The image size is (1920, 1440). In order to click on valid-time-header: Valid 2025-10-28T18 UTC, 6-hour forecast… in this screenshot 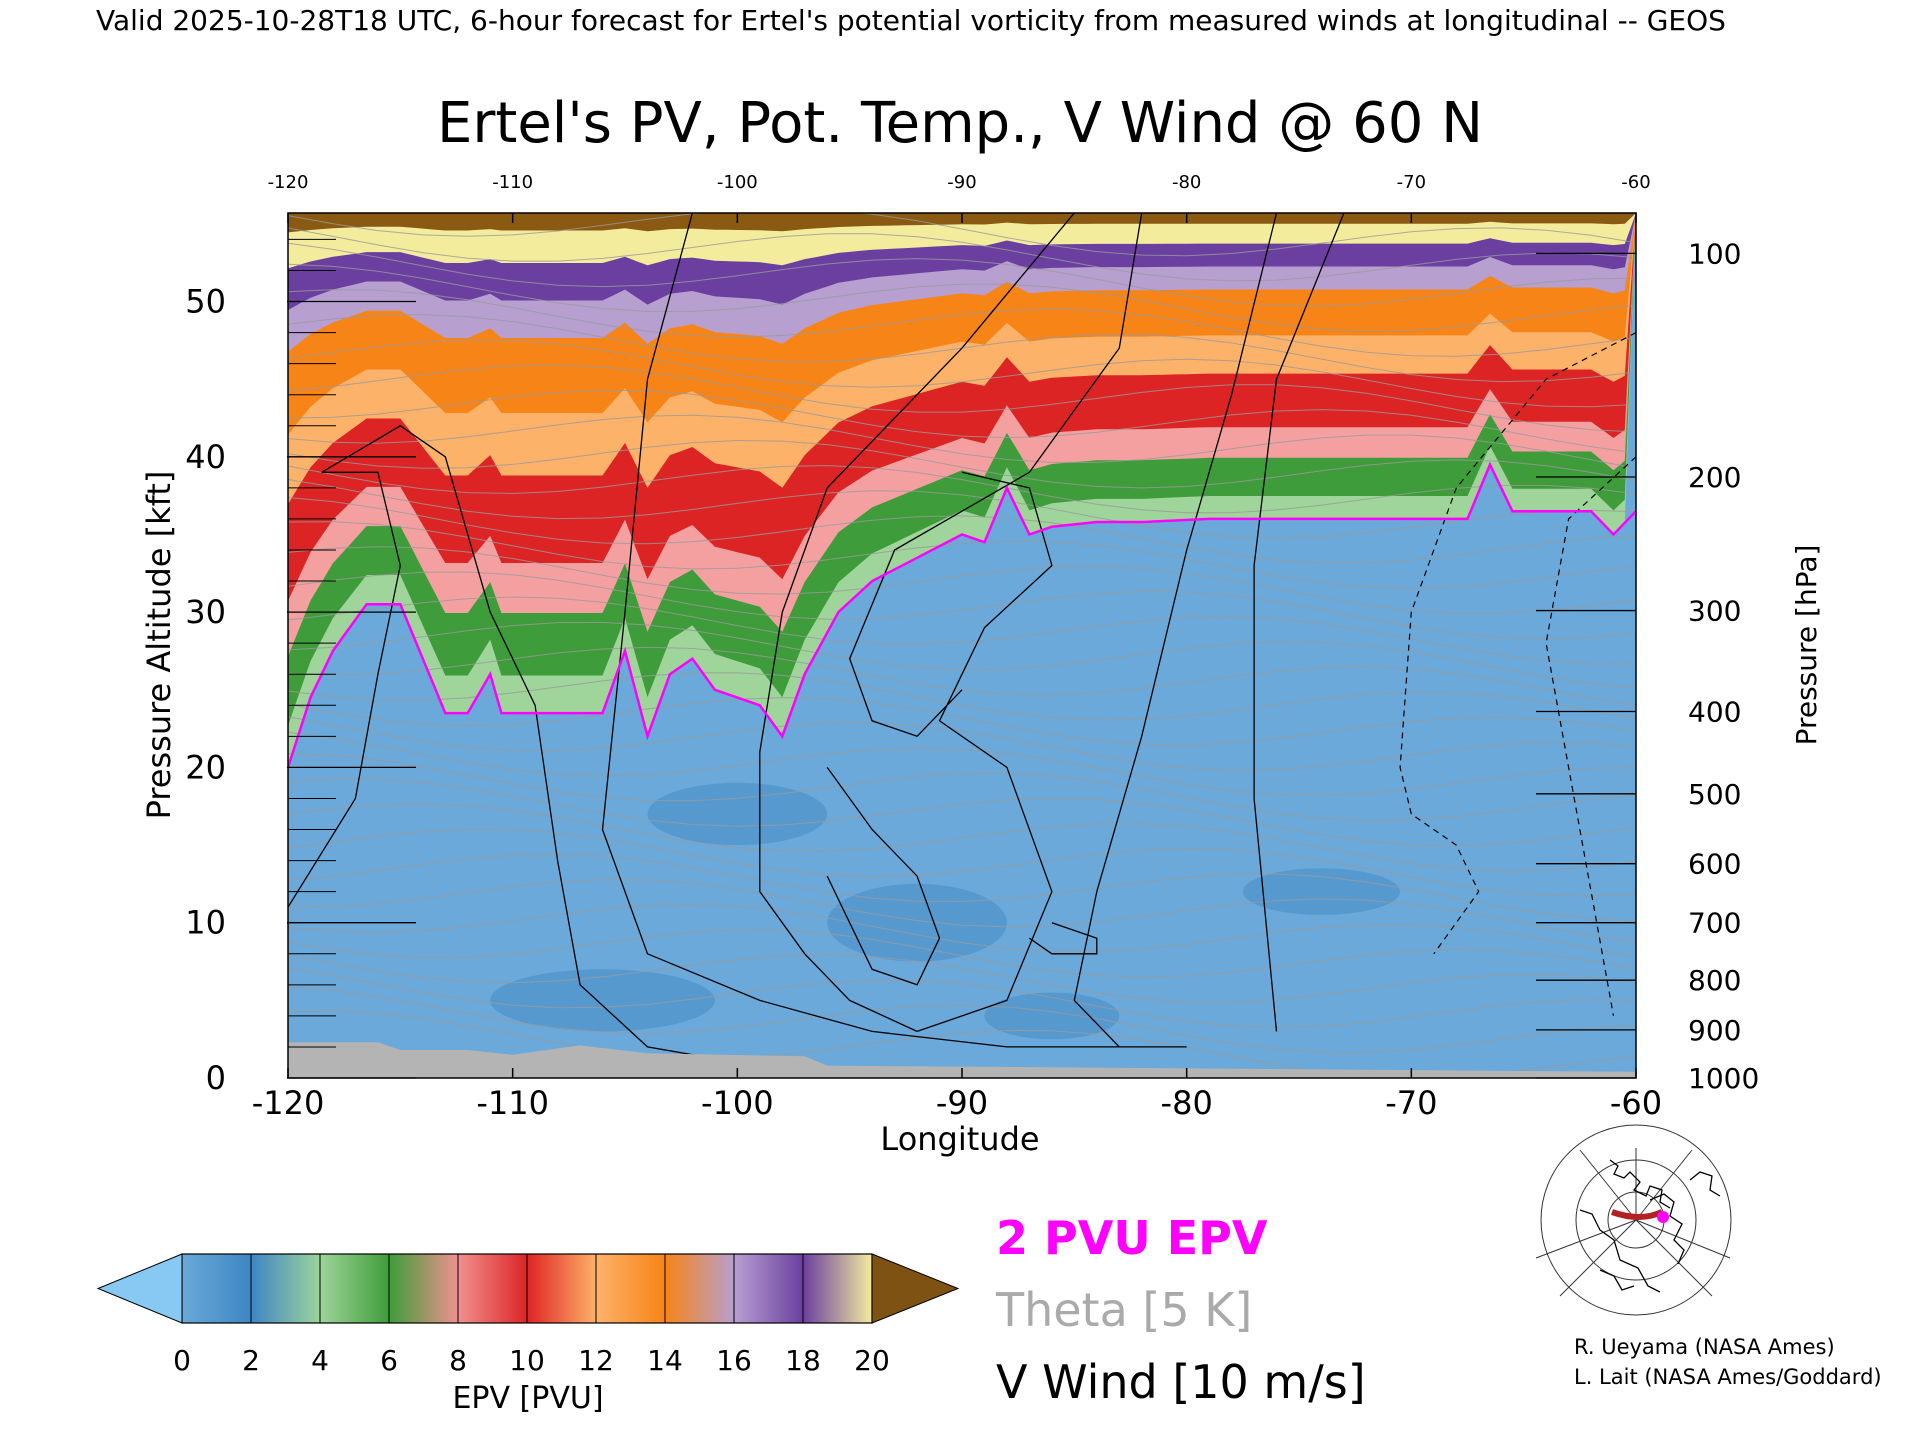, I will do `click(911, 20)`.